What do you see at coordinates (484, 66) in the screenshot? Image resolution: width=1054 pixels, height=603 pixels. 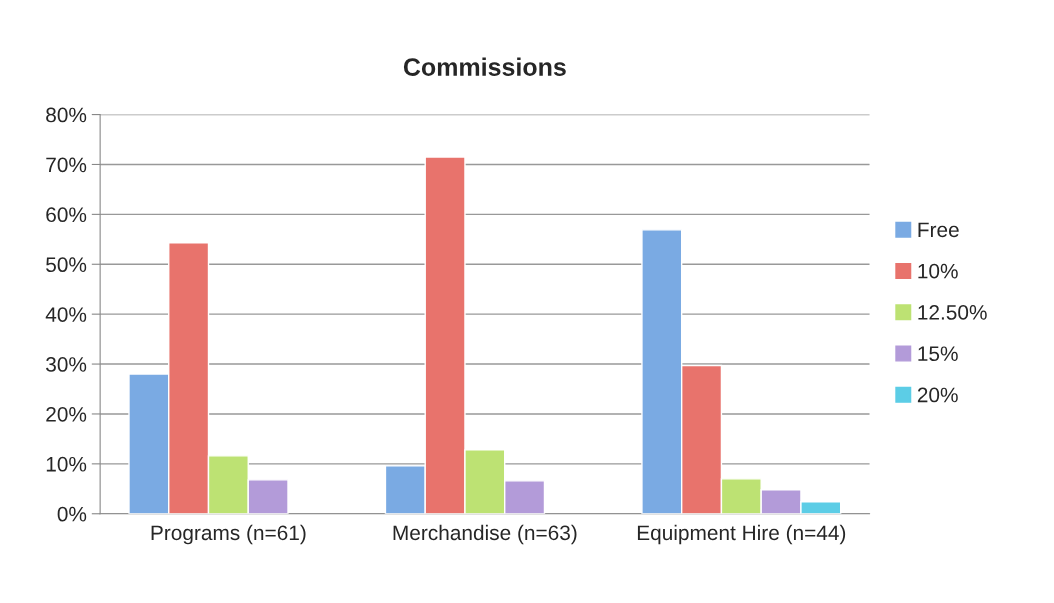 I see `chart-title: Commissions` at bounding box center [484, 66].